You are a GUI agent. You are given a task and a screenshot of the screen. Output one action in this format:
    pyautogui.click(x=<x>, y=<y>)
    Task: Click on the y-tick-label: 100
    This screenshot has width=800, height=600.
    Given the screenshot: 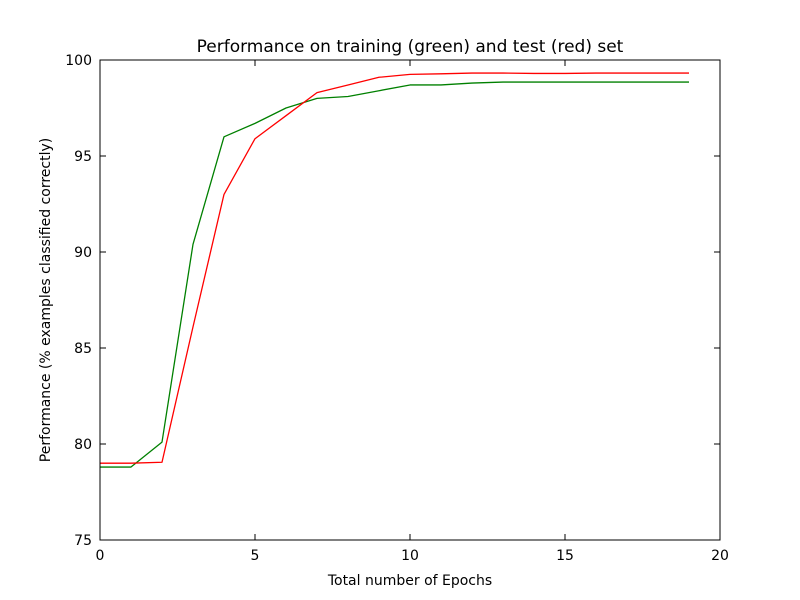 What is the action you would take?
    pyautogui.click(x=78, y=61)
    